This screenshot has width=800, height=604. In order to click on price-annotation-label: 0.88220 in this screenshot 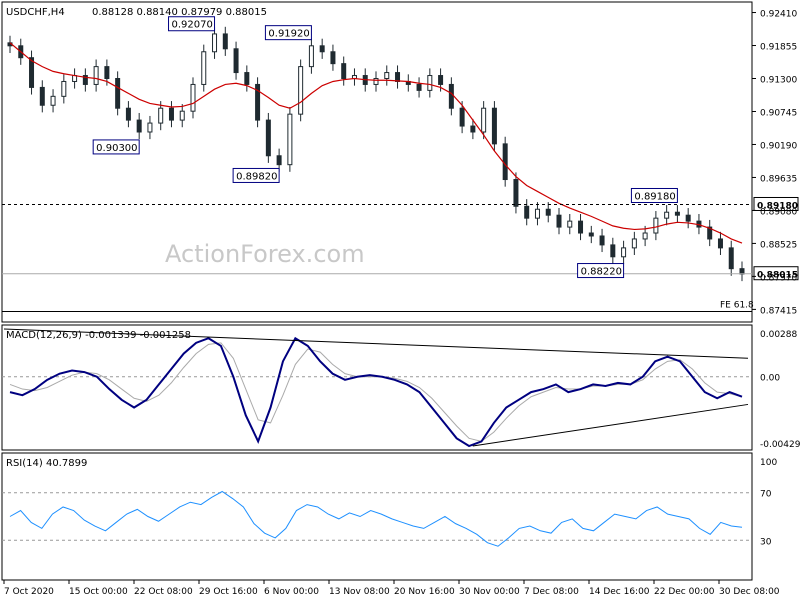, I will do `click(601, 272)`.